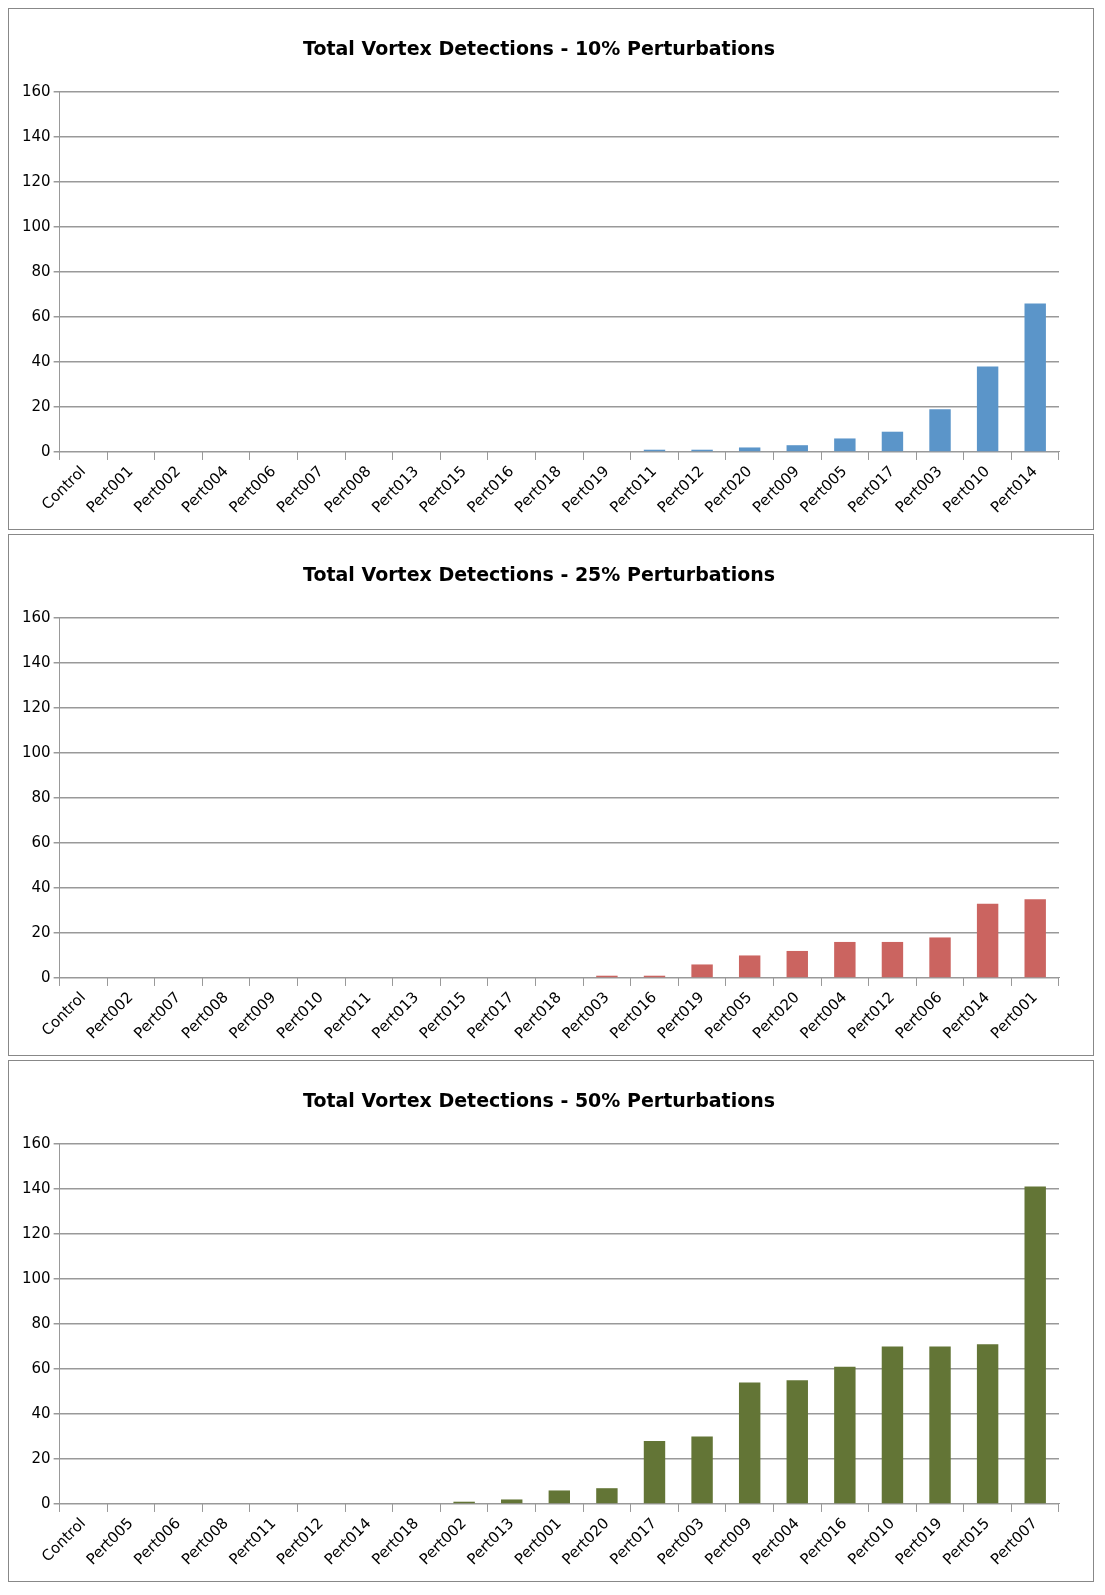 The image size is (1105, 1595). What do you see at coordinates (539, 1100) in the screenshot?
I see `chart-title: Total Vortex Detections - 50% Perturbations` at bounding box center [539, 1100].